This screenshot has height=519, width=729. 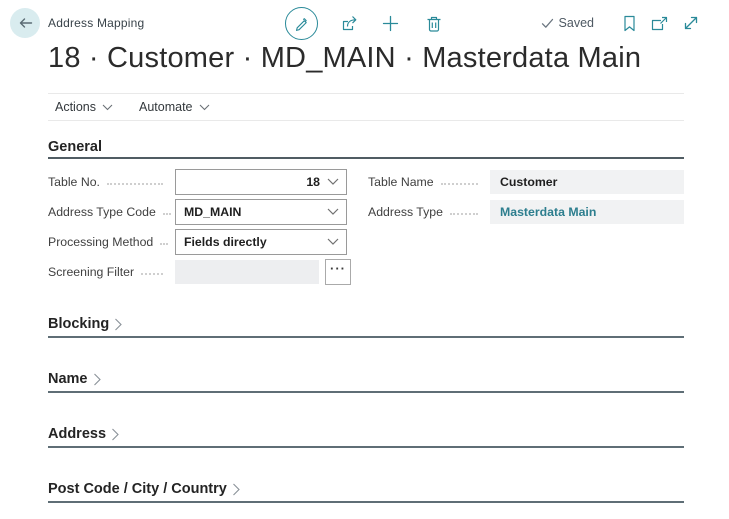 I want to click on back-arrow-icon, so click(x=25, y=23).